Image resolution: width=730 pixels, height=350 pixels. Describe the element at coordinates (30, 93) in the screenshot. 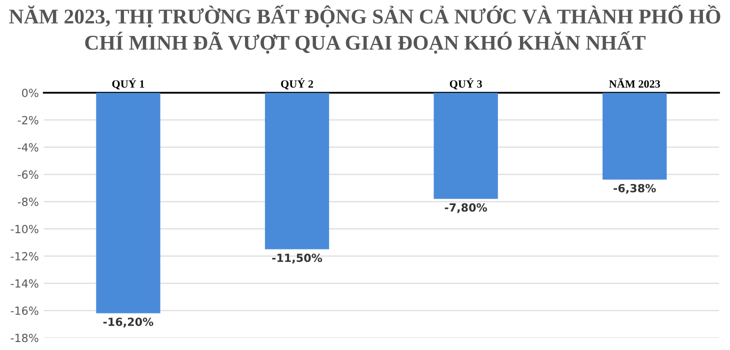

I see `y-tick-label: 0%` at that location.